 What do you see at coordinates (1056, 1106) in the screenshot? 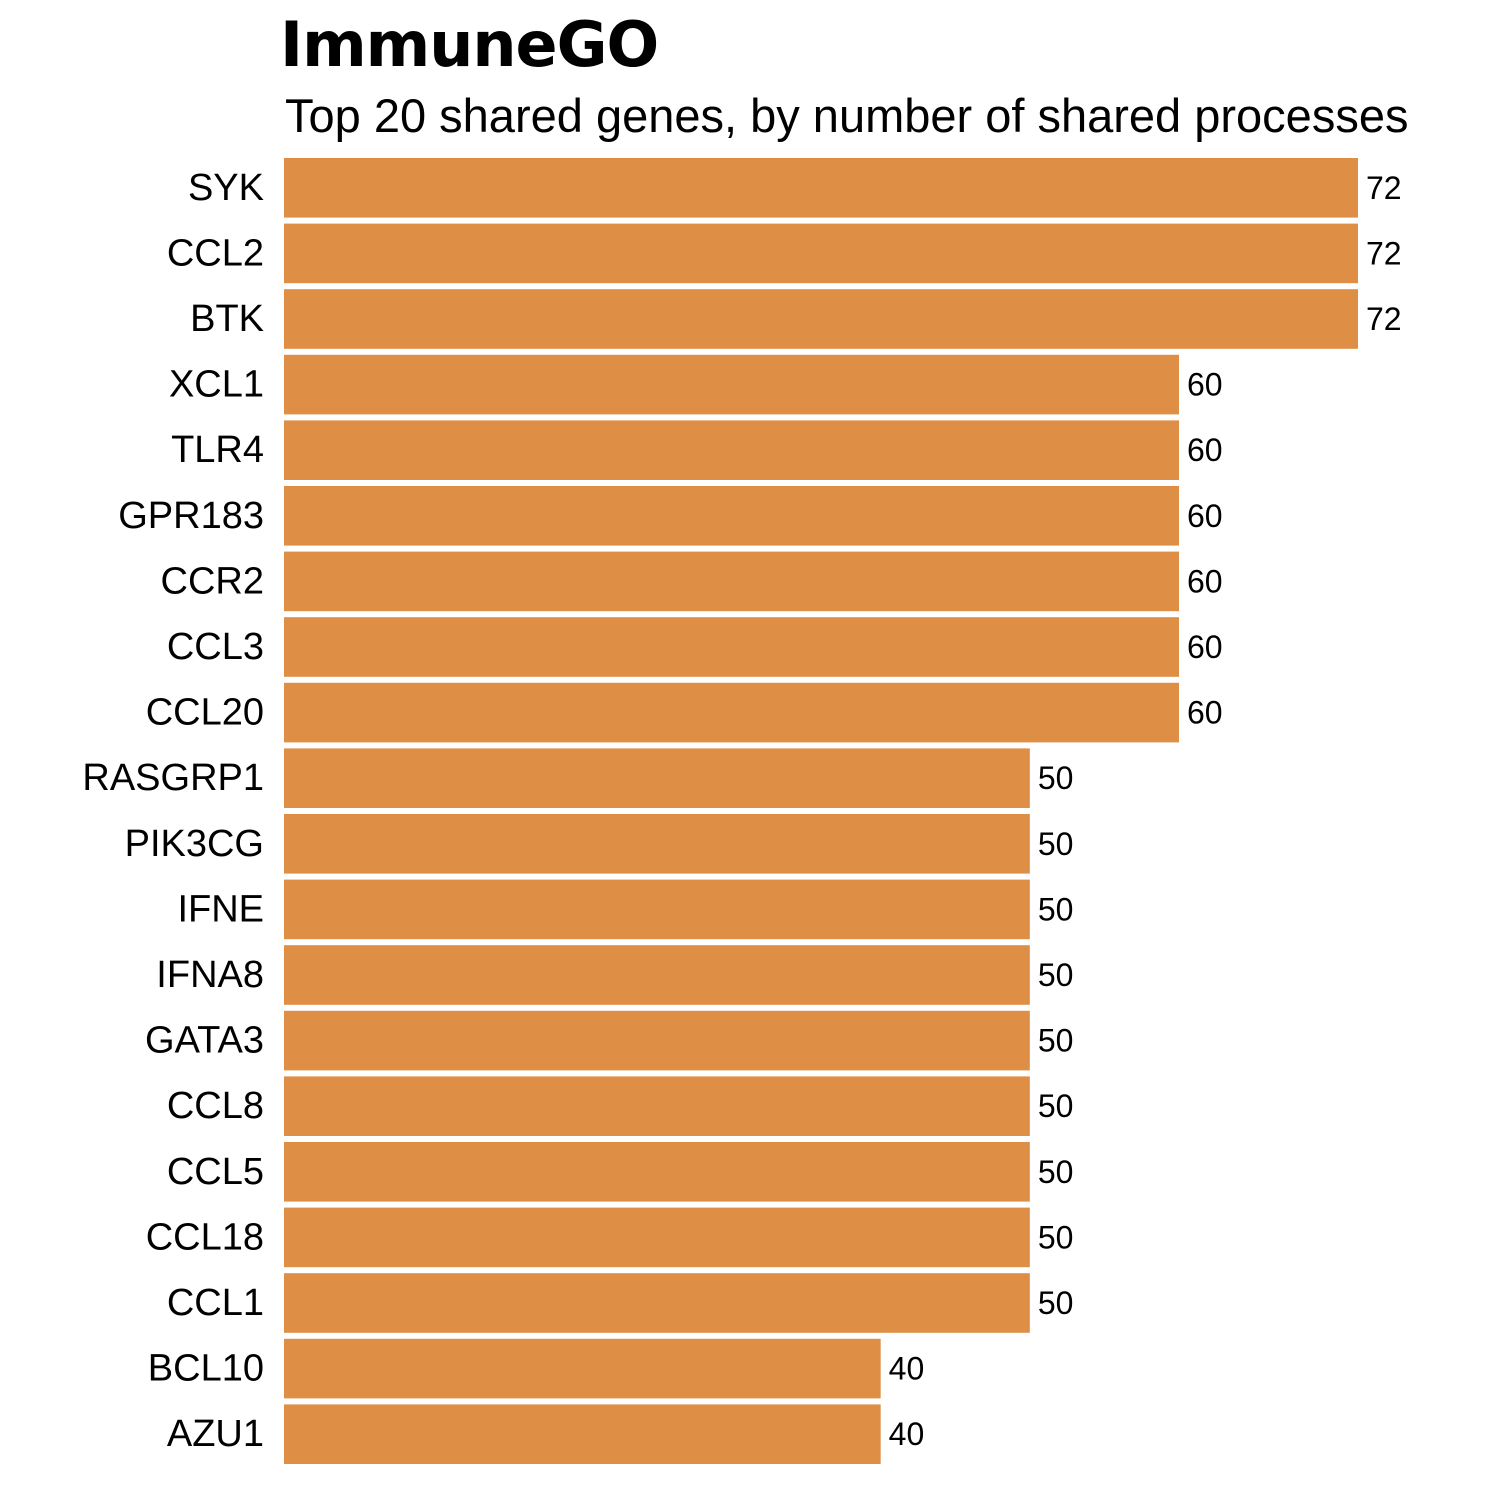
I see `value-label-ccl8: 50` at bounding box center [1056, 1106].